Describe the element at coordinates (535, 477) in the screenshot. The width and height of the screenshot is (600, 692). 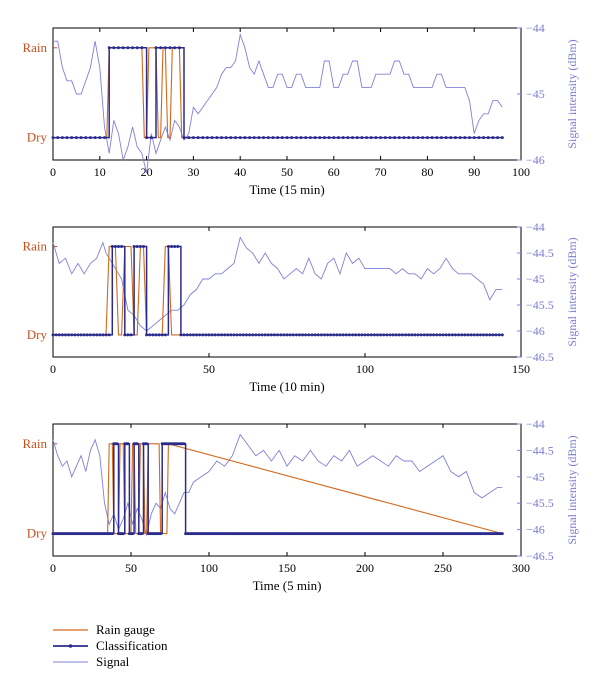
I see `y-right-tick-label: −45` at that location.